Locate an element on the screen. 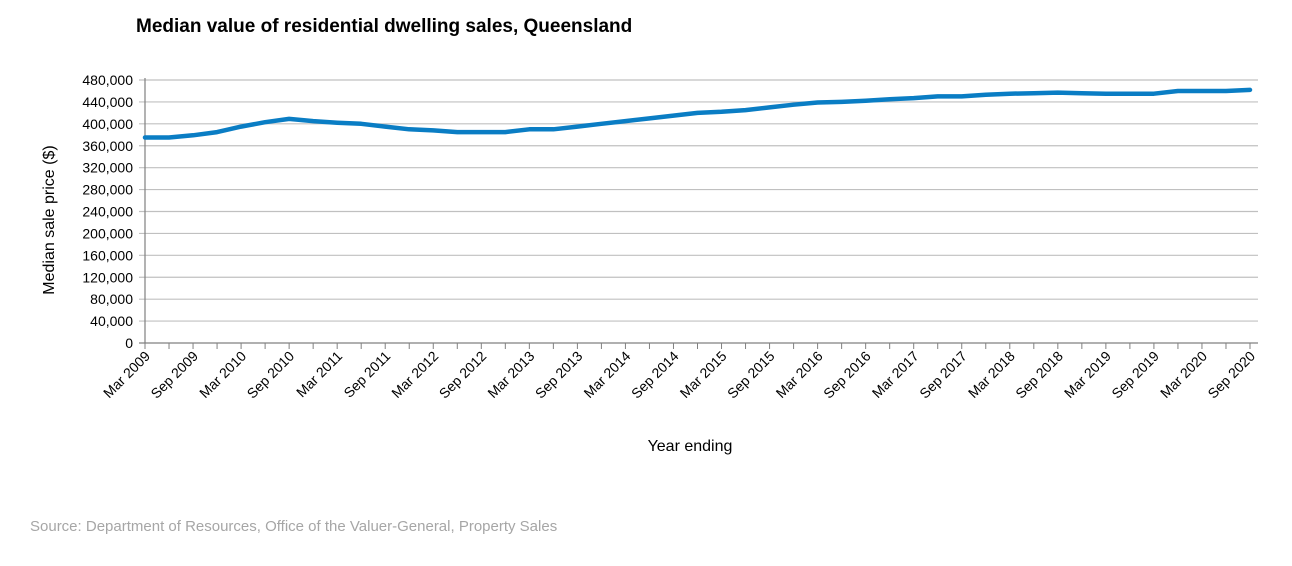 The image size is (1292, 566). x-tick-label: Mar 2019 is located at coordinates (1087, 374).